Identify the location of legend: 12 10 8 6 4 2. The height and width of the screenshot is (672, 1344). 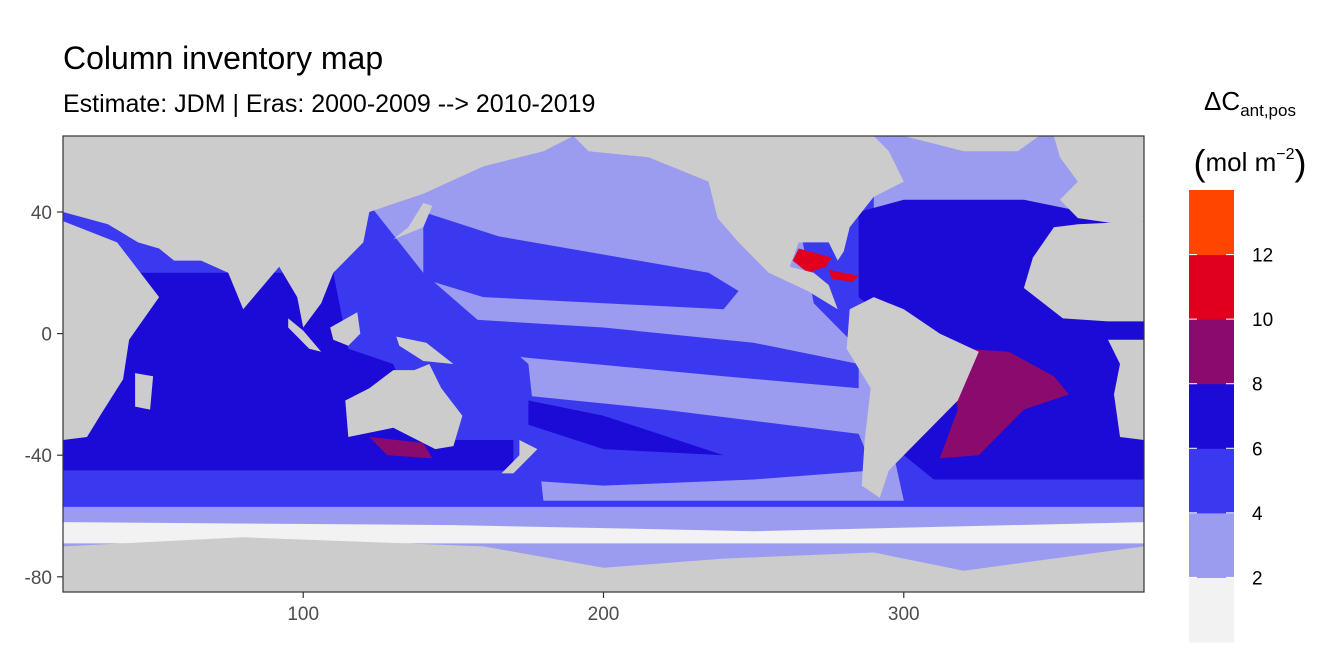
(1231, 416).